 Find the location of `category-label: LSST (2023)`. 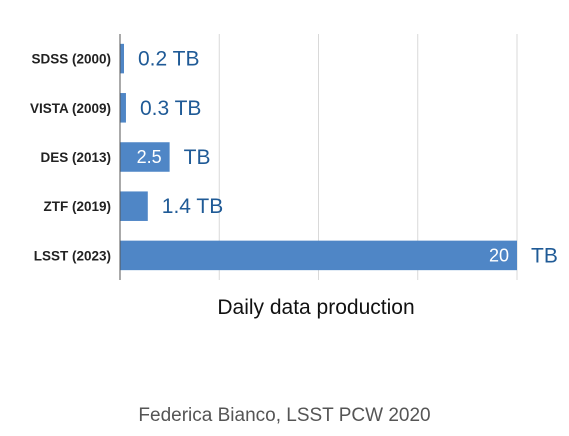

category-label: LSST (2023) is located at coordinates (72, 255).